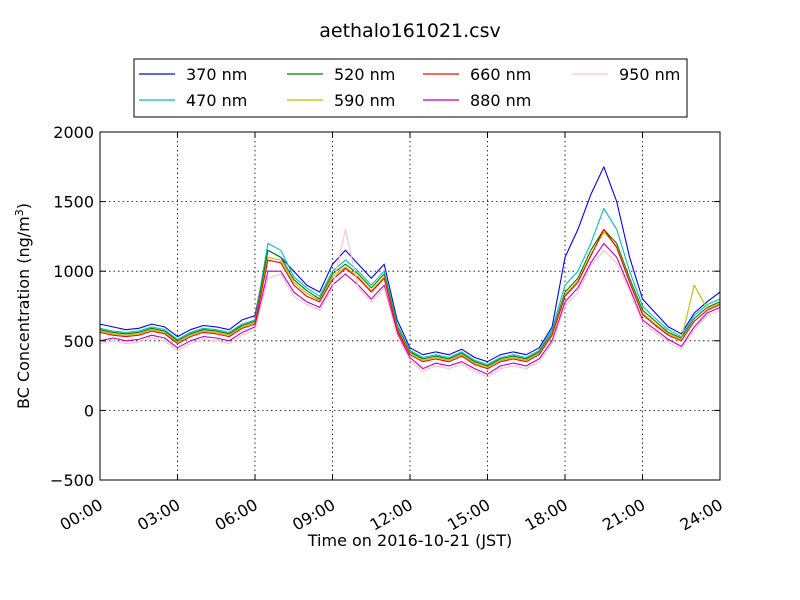  What do you see at coordinates (364, 74) in the screenshot?
I see `legend-entry-label: 520 nm` at bounding box center [364, 74].